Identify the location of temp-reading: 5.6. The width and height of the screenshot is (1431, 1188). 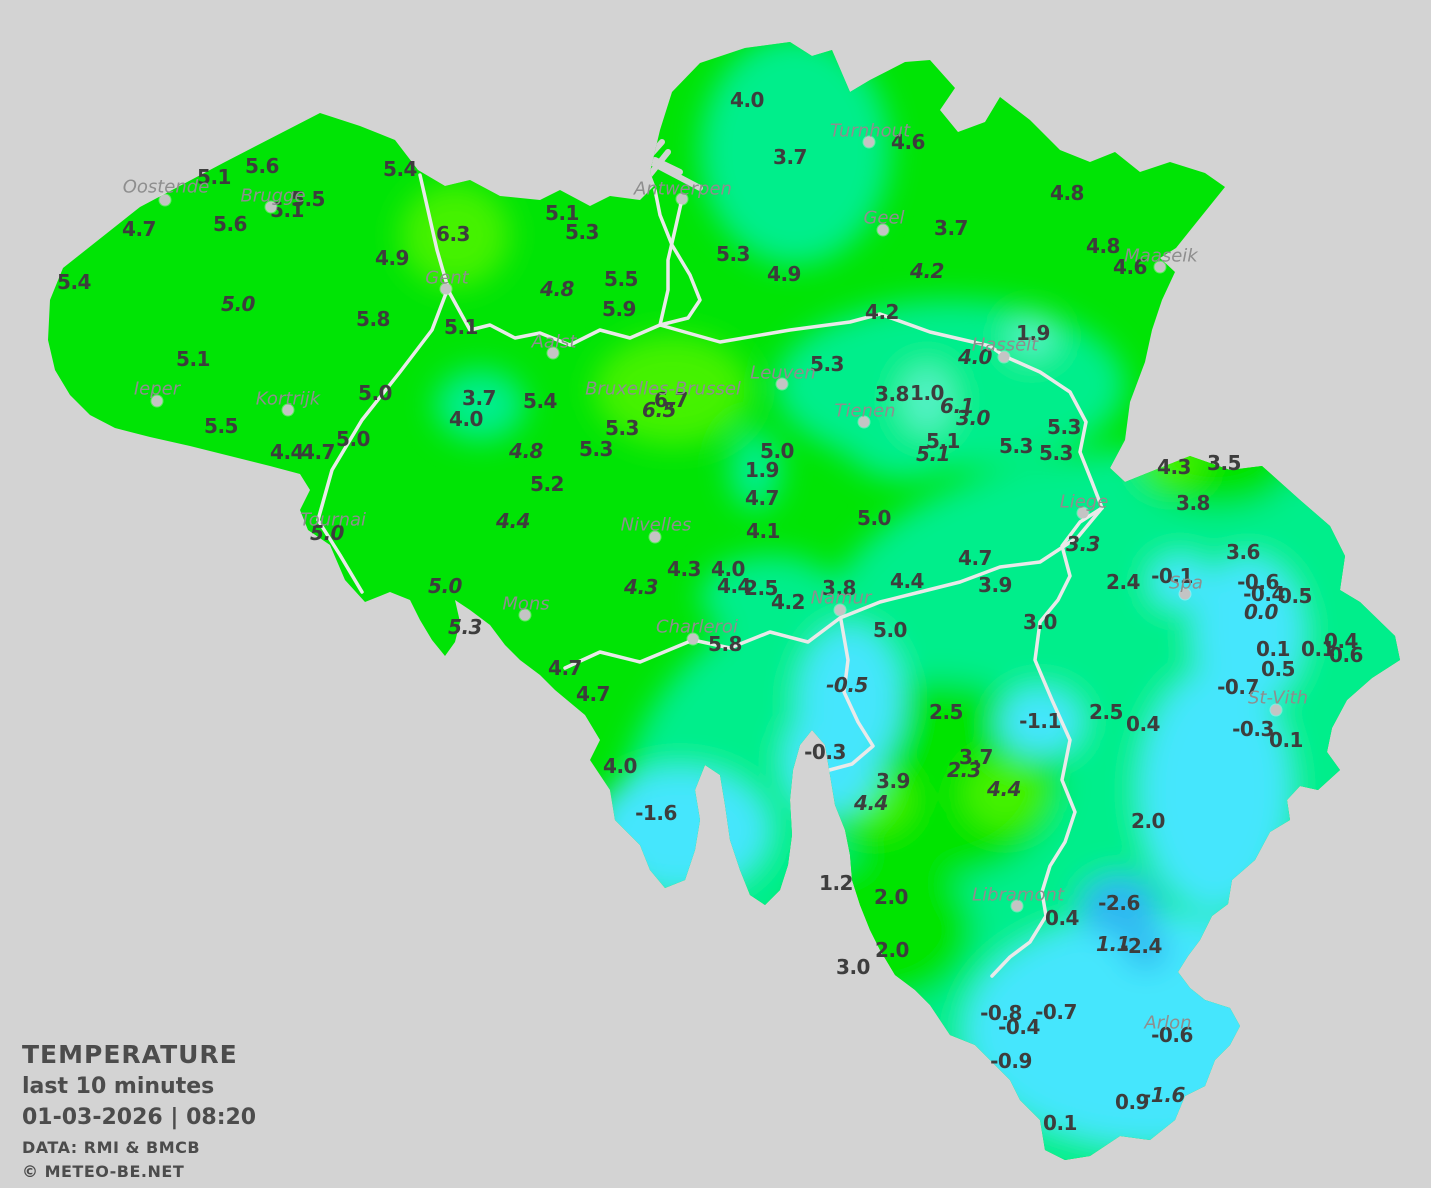
(262, 166).